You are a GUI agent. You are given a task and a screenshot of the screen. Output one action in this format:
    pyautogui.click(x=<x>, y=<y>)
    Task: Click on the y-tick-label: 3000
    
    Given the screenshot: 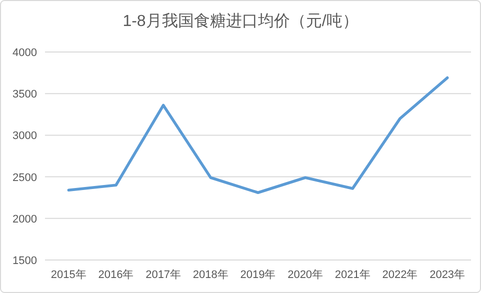 What is the action you would take?
    pyautogui.click(x=24, y=136)
    